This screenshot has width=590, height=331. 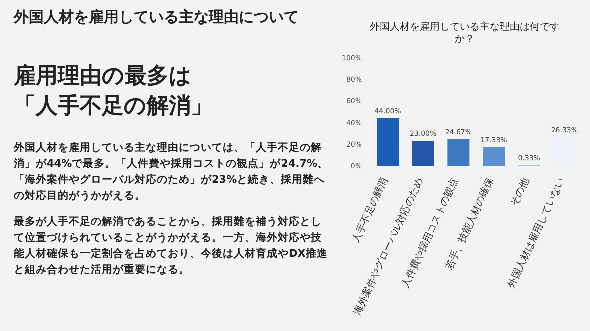 I want to click on text: 最多が人手不足の解消であることから、採用難を補う対応として位置づけられていることがうかがえる。一方、海外対応や技能人材確保も一定割合を占めており、今後は人材育成やDX推進と組み合わせた活用が重要になる。, so click(x=171, y=246).